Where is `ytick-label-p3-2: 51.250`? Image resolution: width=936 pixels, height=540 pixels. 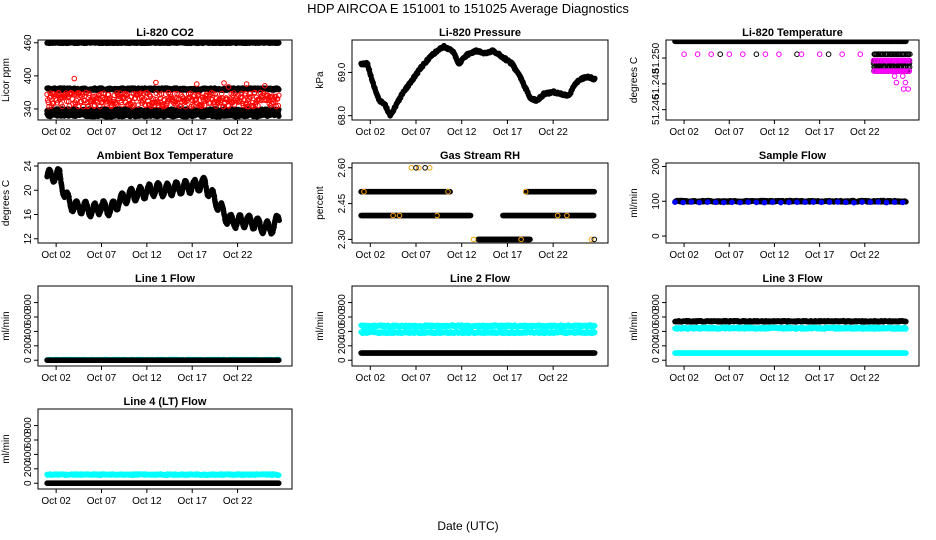
ytick-label-p3-2: 51.250 is located at coordinates (656, 57).